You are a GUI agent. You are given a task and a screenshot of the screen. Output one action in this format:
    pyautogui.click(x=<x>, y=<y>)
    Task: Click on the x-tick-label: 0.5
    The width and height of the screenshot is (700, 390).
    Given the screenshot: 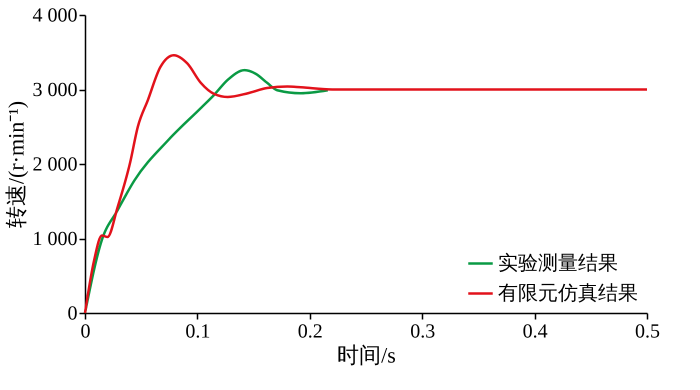 What is the action you would take?
    pyautogui.click(x=647, y=331)
    